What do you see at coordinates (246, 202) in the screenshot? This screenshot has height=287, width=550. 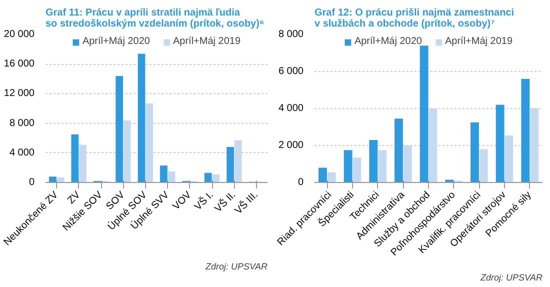 I see `x-tick-label: VŠ III.` at bounding box center [246, 202].